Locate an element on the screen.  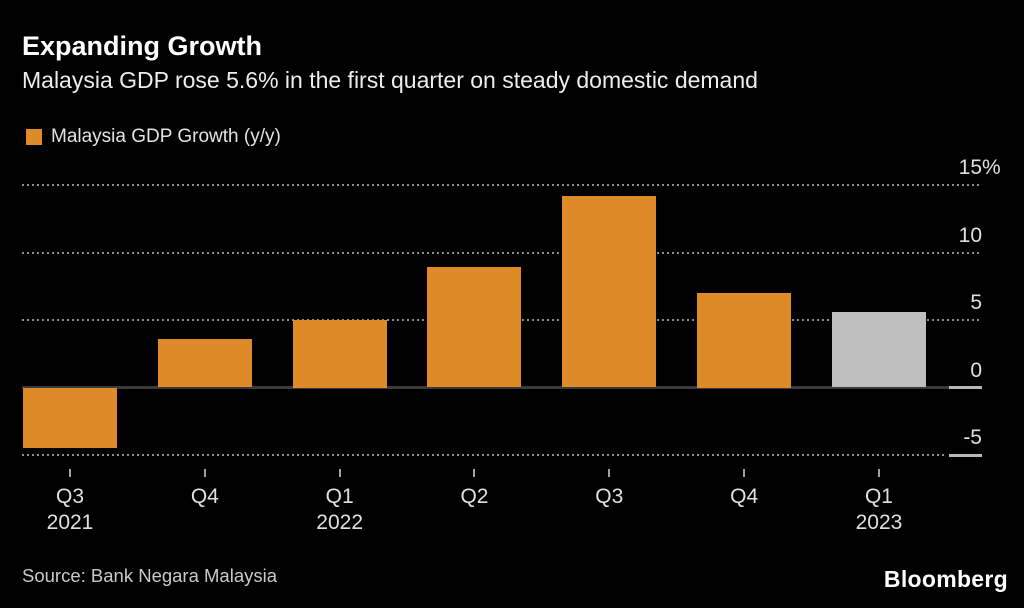
x-axis-label-year: 2023 is located at coordinates (879, 522).